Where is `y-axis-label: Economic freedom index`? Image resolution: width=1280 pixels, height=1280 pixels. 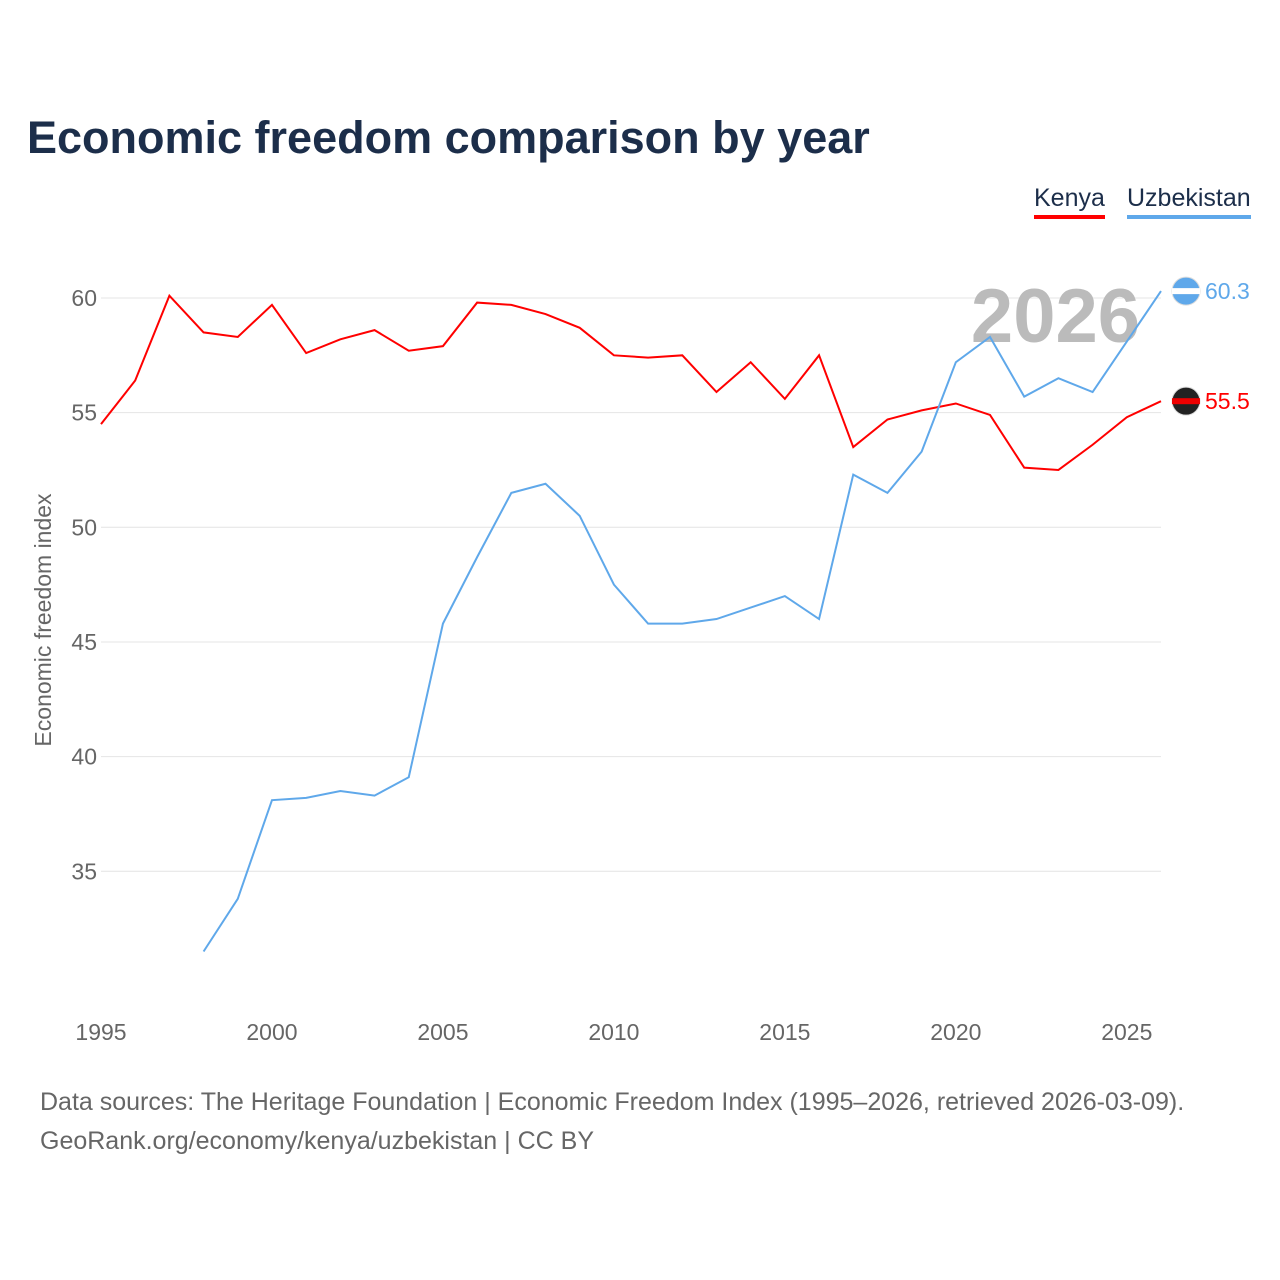 y-axis-label: Economic freedom index is located at coordinates (43, 620).